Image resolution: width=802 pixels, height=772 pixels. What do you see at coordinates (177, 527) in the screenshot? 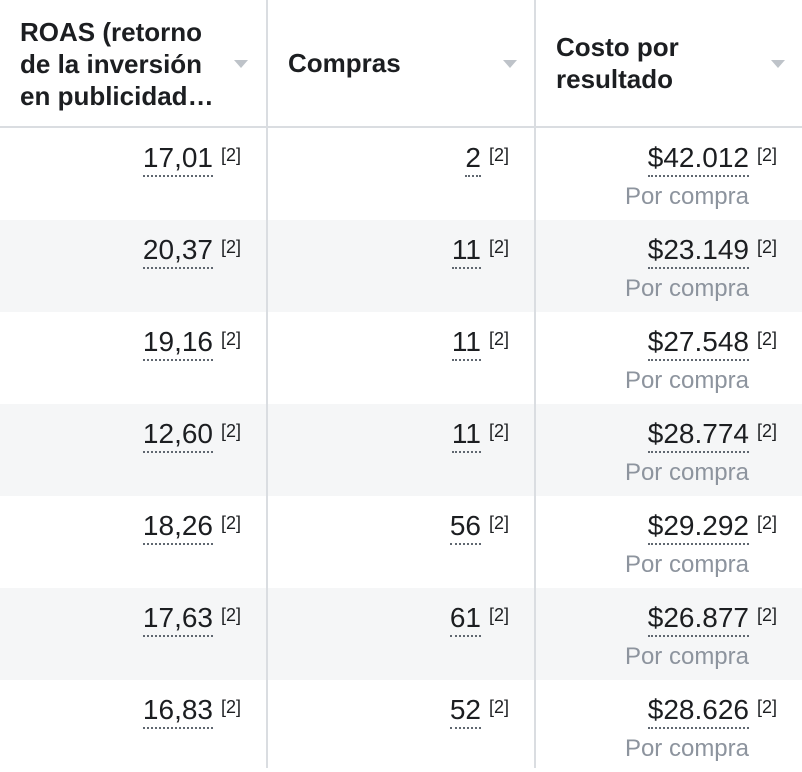
I see `roas-value: 18,26` at bounding box center [177, 527].